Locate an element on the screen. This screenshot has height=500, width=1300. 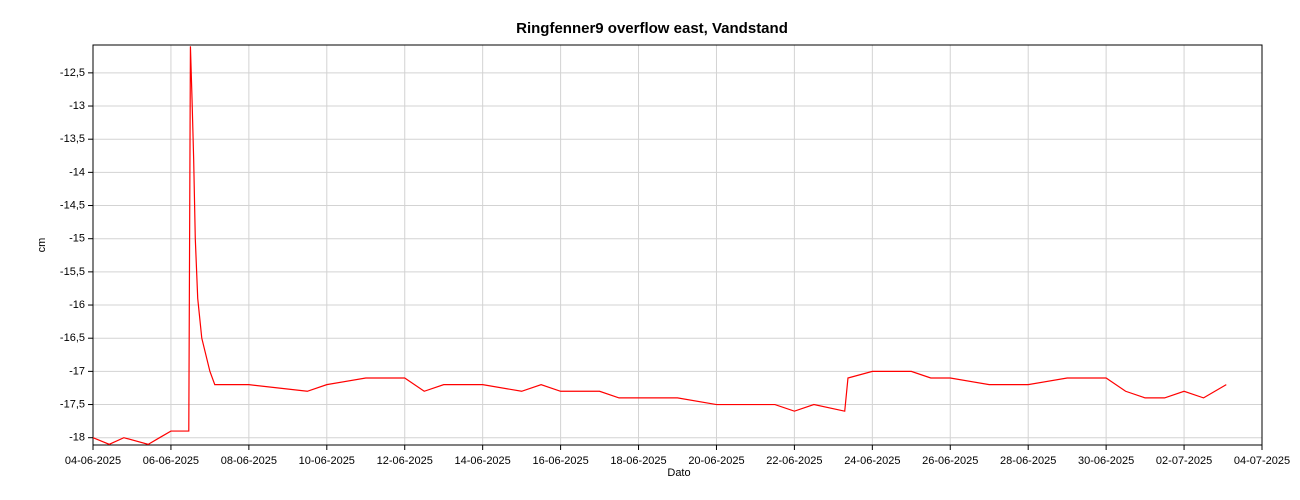
y-tick-label: -14 is located at coordinates (77, 172).